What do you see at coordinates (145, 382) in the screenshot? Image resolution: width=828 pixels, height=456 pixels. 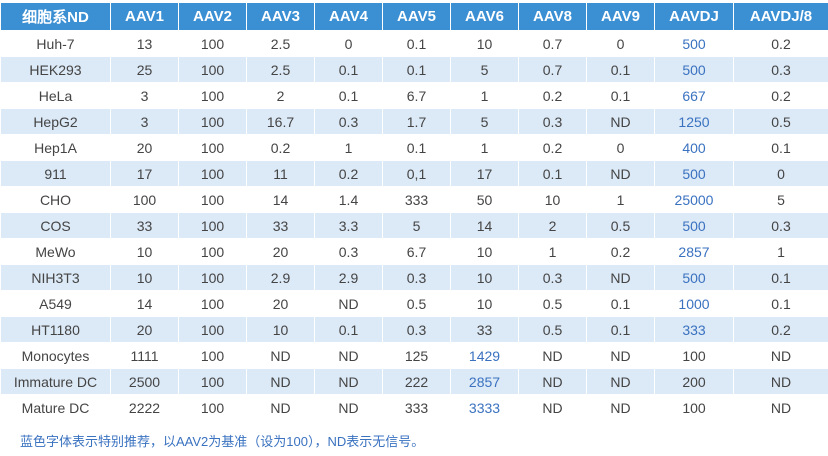 I see `cell: 2500` at bounding box center [145, 382].